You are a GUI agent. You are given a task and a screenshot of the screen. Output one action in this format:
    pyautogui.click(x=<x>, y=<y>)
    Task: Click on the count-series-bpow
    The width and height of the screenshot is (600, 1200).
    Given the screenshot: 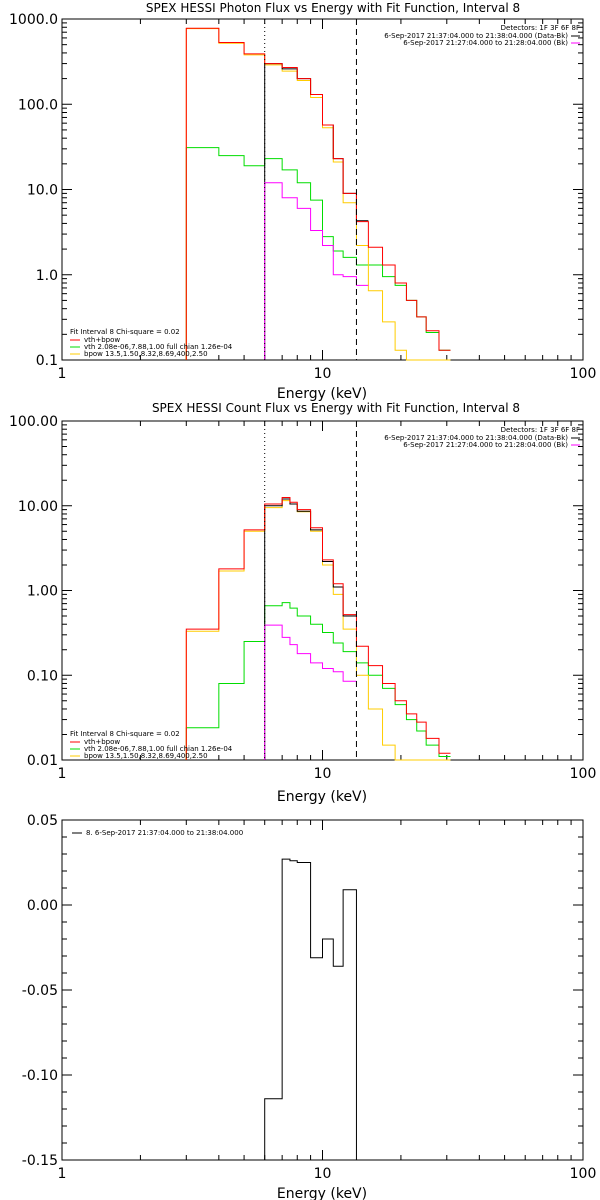 What is the action you would take?
    pyautogui.click(x=318, y=630)
    